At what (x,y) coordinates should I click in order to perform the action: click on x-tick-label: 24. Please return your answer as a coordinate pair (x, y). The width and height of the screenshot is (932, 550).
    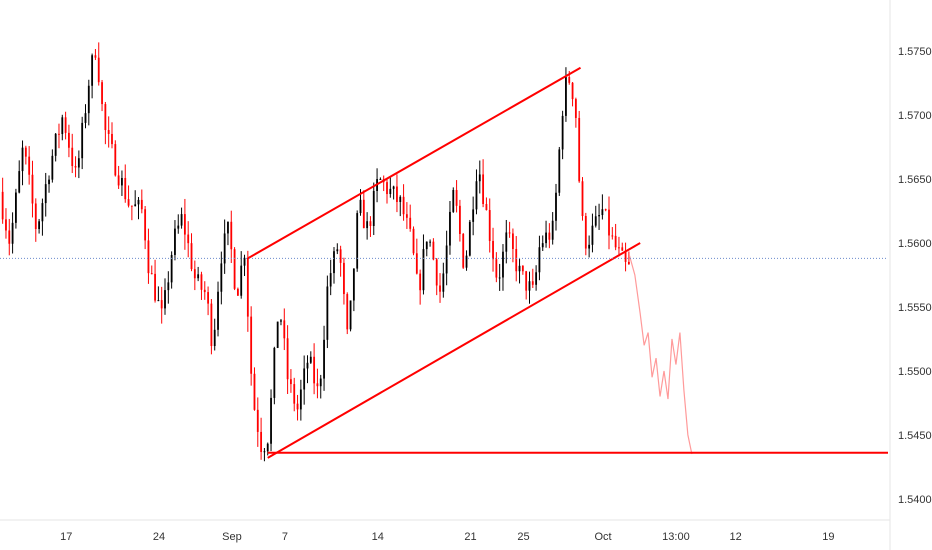
    Looking at the image, I should click on (159, 537).